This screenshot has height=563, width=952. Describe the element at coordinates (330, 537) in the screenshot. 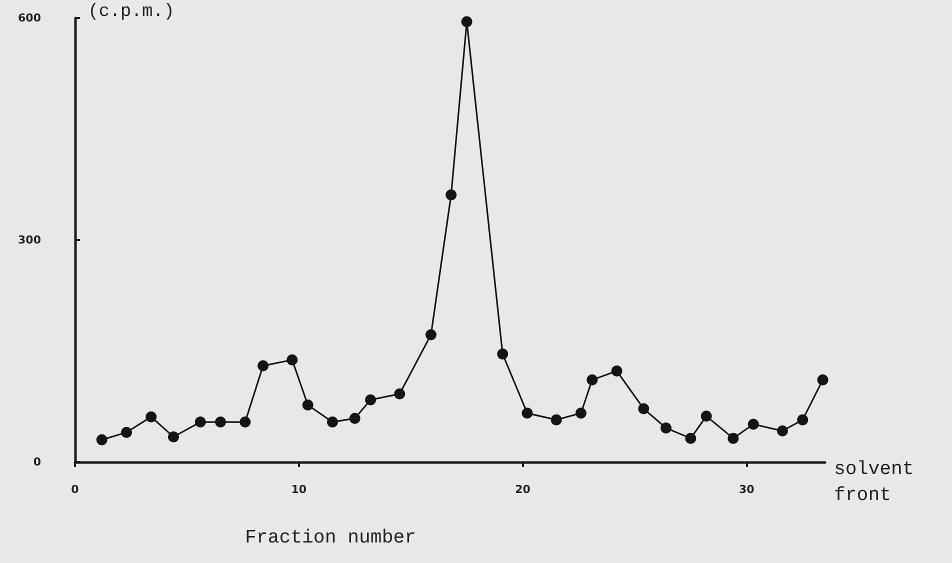

I see `x-axis-title: Fraction number` at that location.